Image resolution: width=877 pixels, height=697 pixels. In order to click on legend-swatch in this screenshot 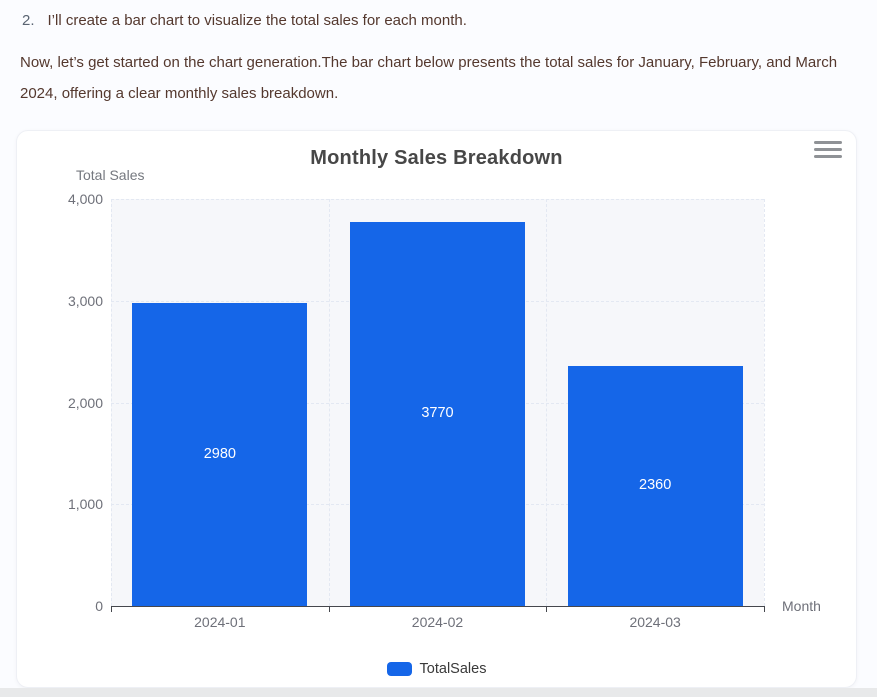, I will do `click(399, 669)`.